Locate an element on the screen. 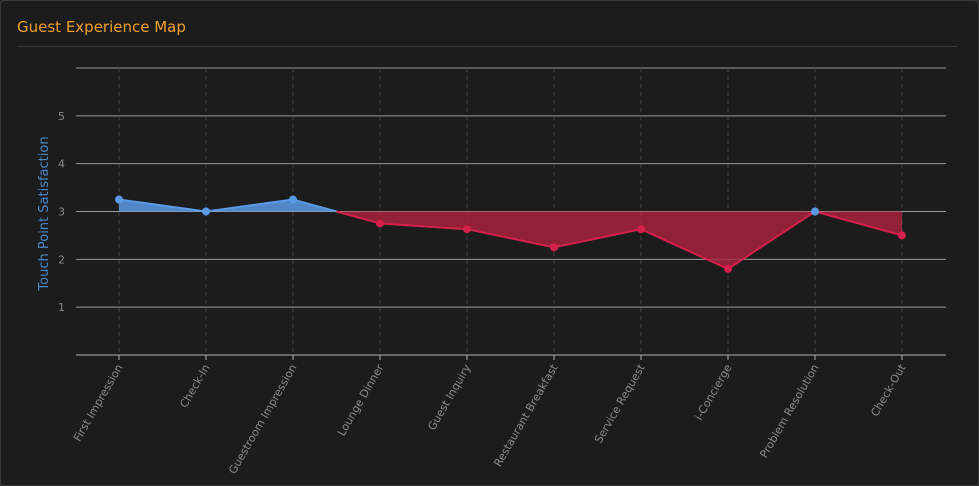 This screenshot has width=979, height=486. line-layer is located at coordinates (510, 234).